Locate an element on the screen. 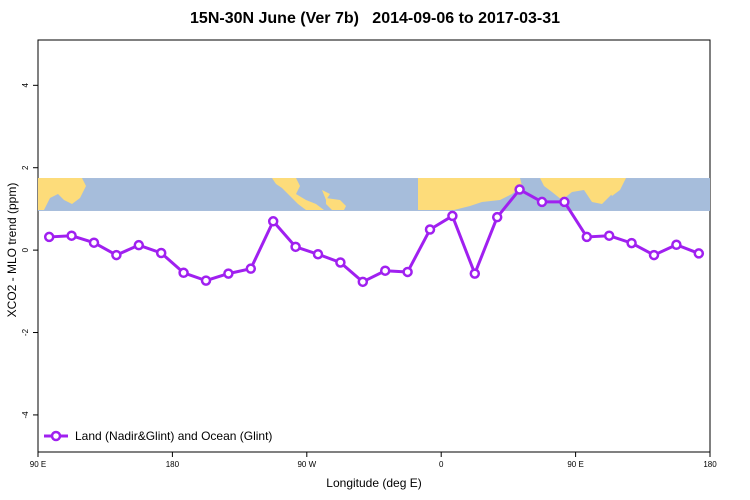  legend: Land (Nadir&Glint) and Ocean (Glint) is located at coordinates (158, 436).